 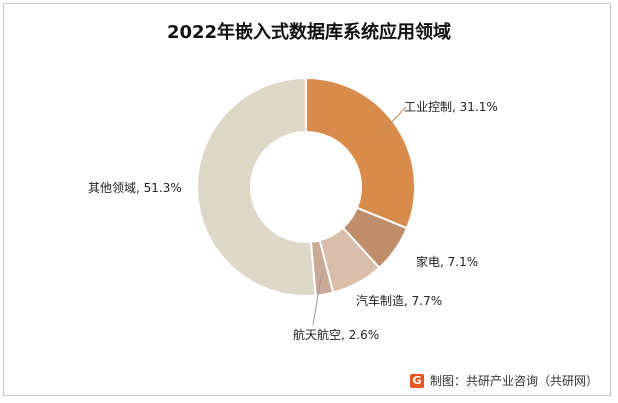 I want to click on slice-label-3: 航天航空, 2.6%, so click(x=336, y=334).